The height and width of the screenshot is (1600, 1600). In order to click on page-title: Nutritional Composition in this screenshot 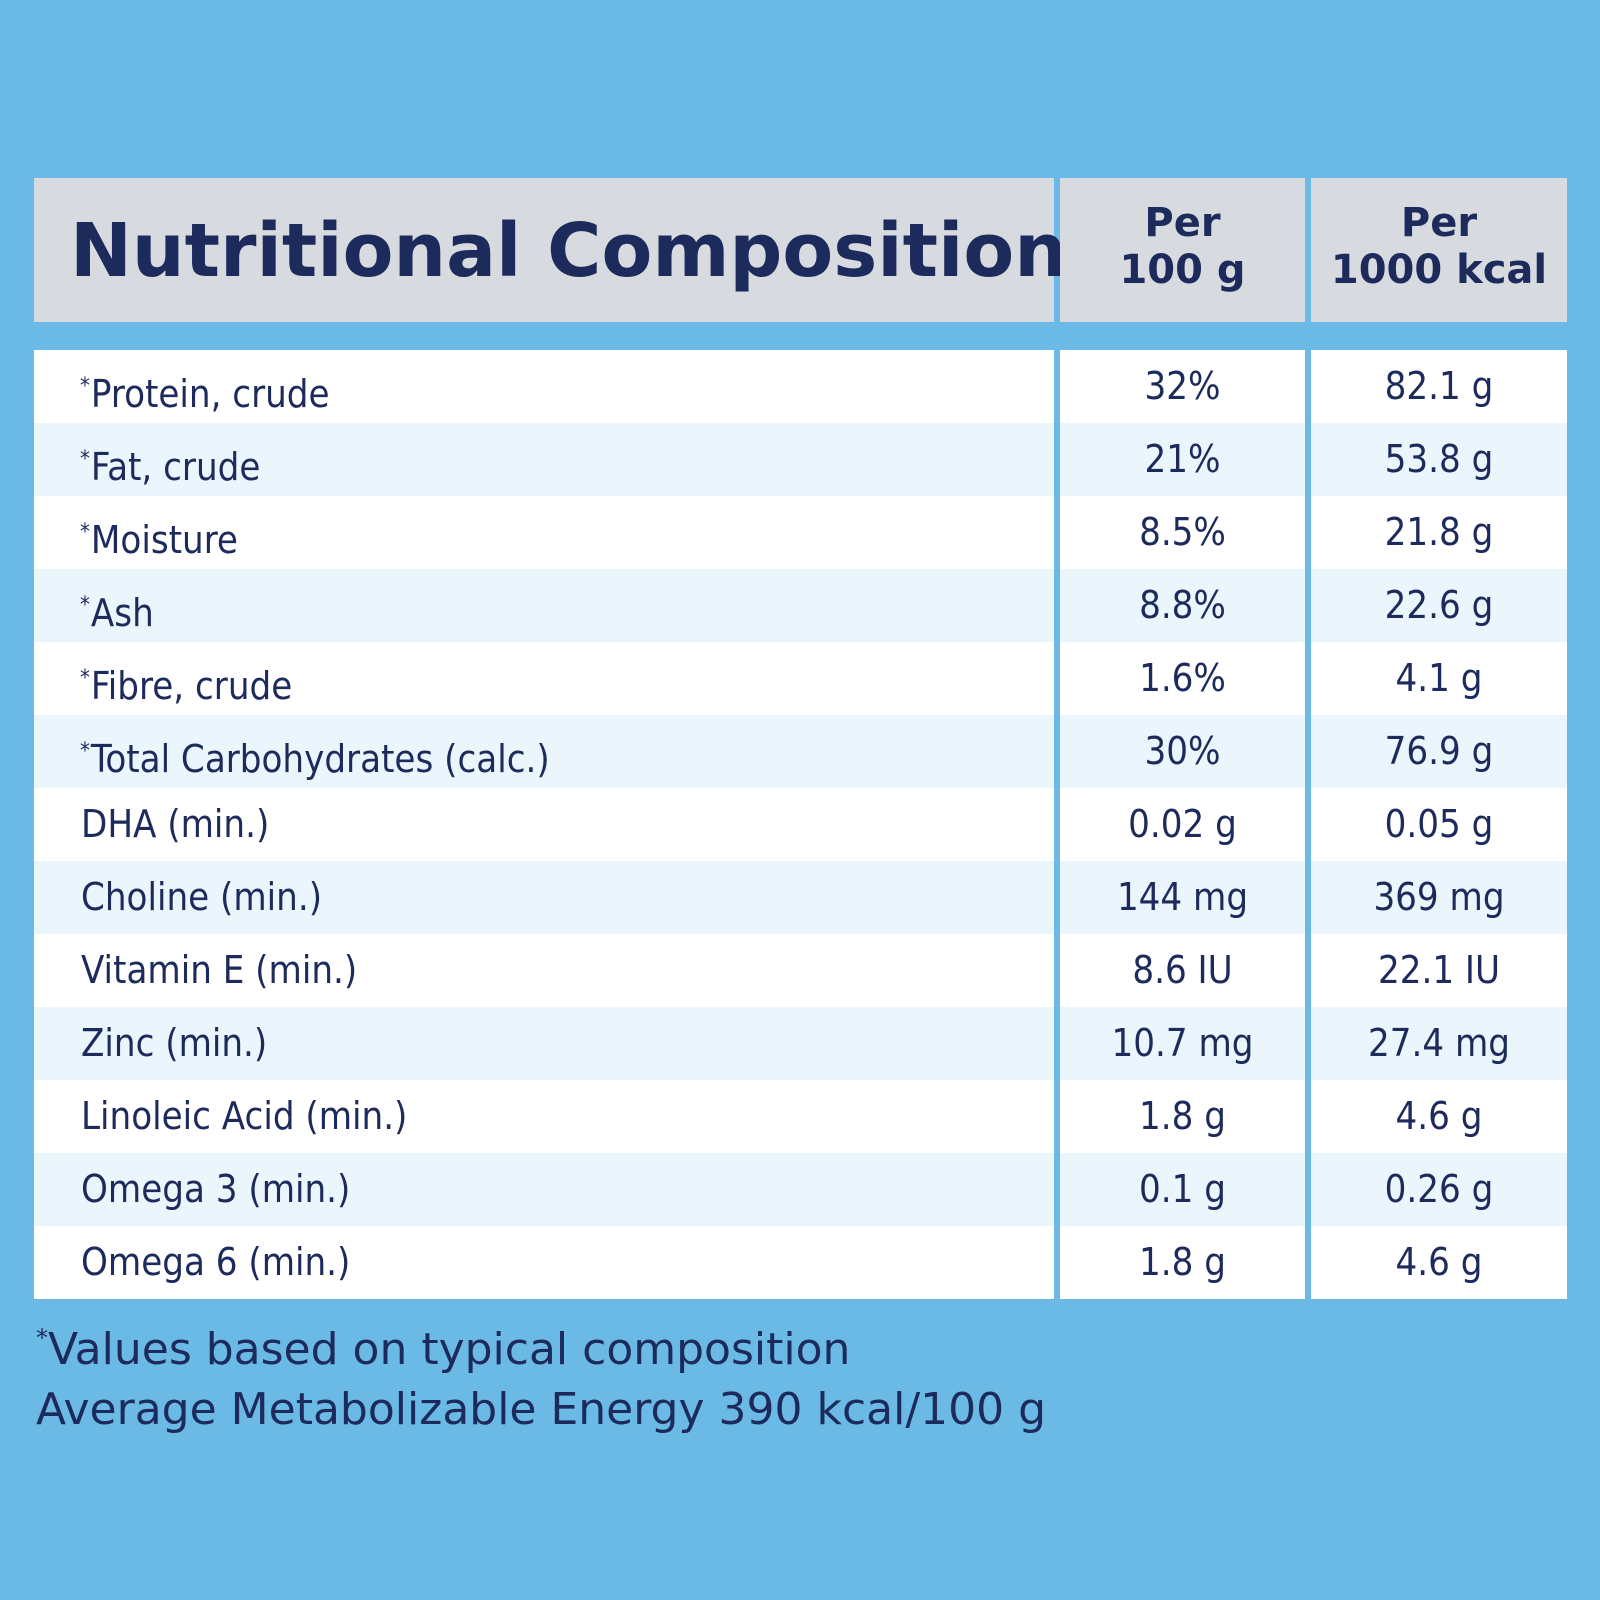, I will do `click(568, 251)`.